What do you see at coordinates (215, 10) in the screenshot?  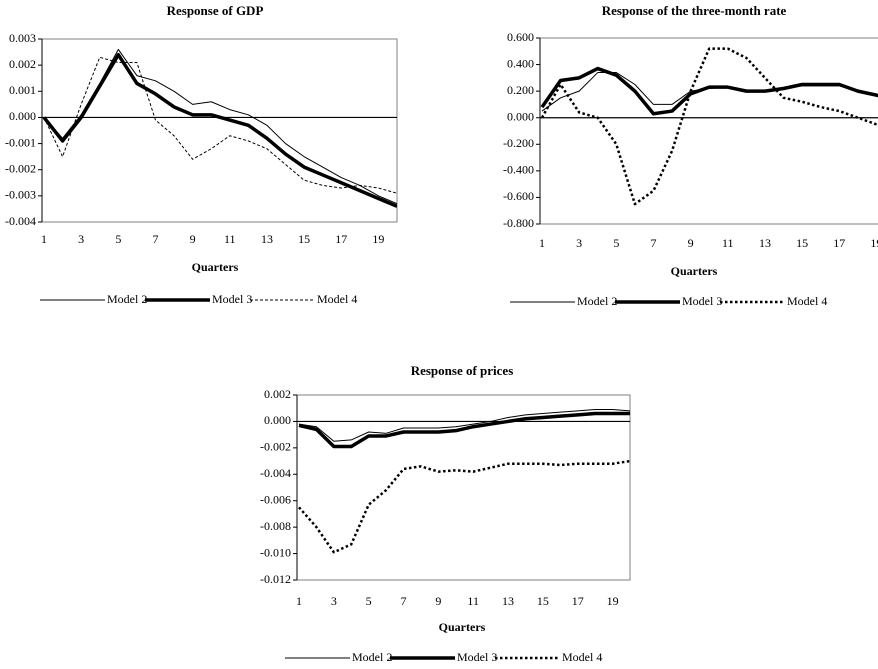 I see `chart-title: Response of GDP` at bounding box center [215, 10].